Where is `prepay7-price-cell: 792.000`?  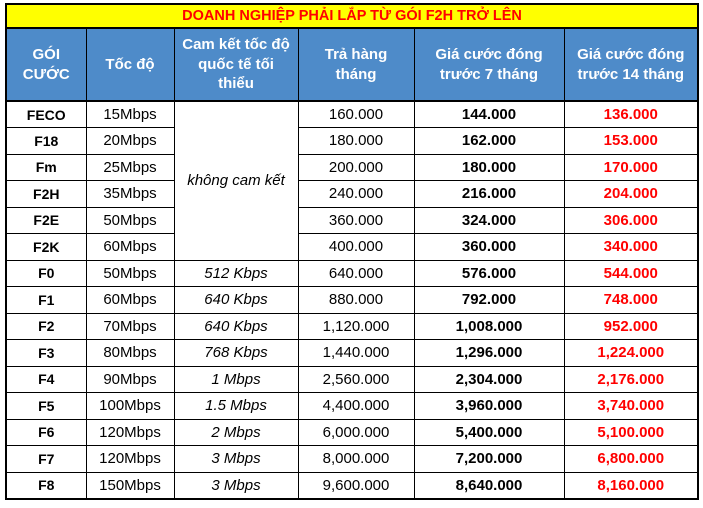
prepay7-price-cell: 792.000 is located at coordinates (489, 300).